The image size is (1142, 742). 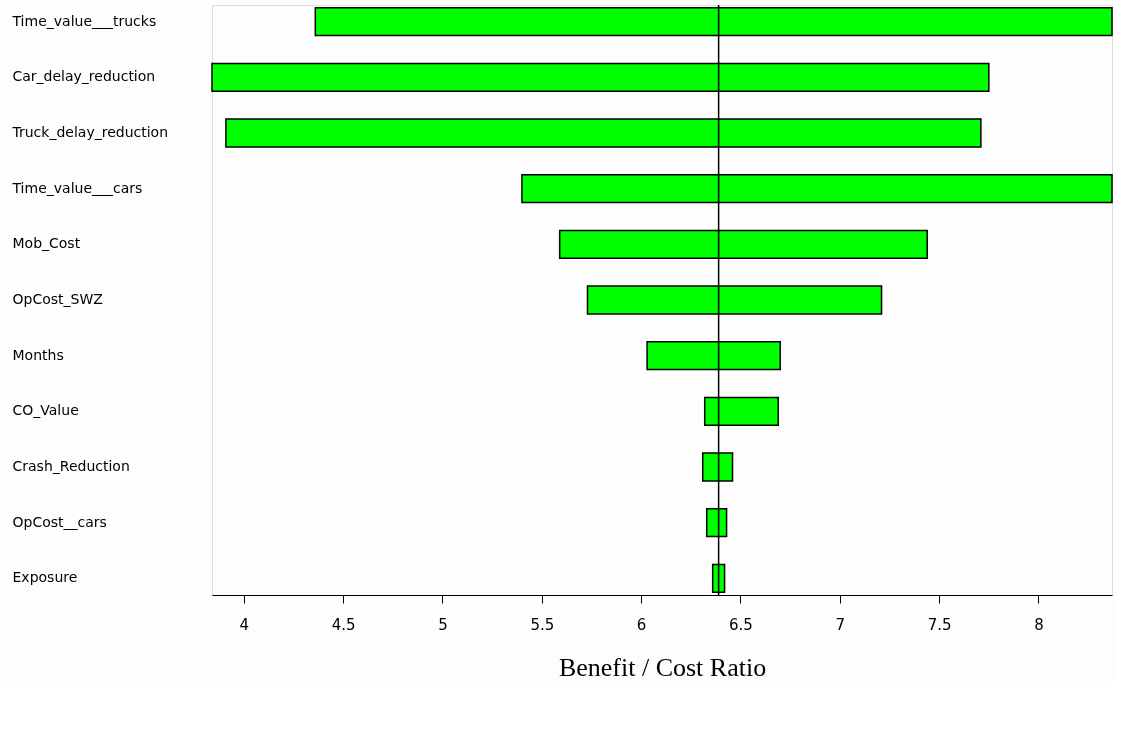 I want to click on y-tick-label: Time_value___trucks, so click(x=84, y=20).